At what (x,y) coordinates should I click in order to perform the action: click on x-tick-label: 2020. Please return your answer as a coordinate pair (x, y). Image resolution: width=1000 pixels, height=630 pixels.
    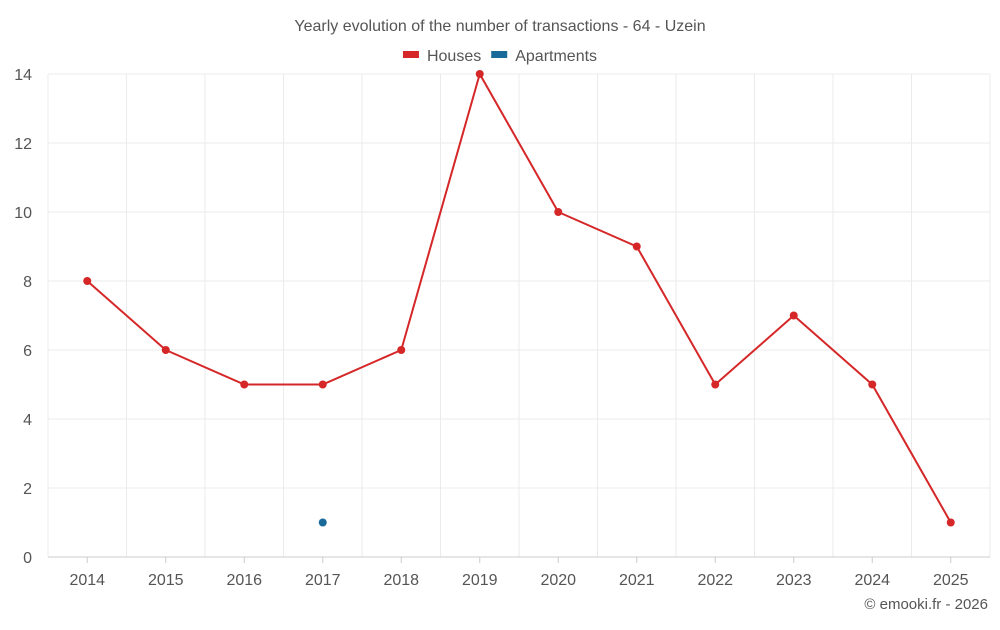
    Looking at the image, I should click on (558, 580).